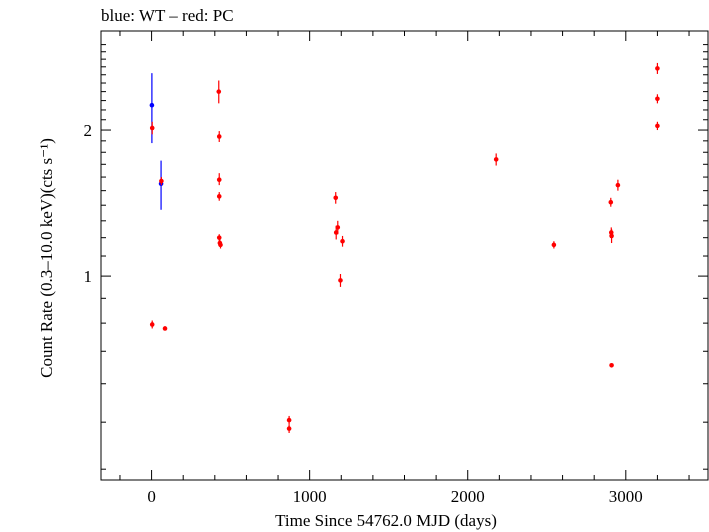 The image size is (709, 532). What do you see at coordinates (468, 496) in the screenshot?
I see `x-tick-label: 2000` at bounding box center [468, 496].